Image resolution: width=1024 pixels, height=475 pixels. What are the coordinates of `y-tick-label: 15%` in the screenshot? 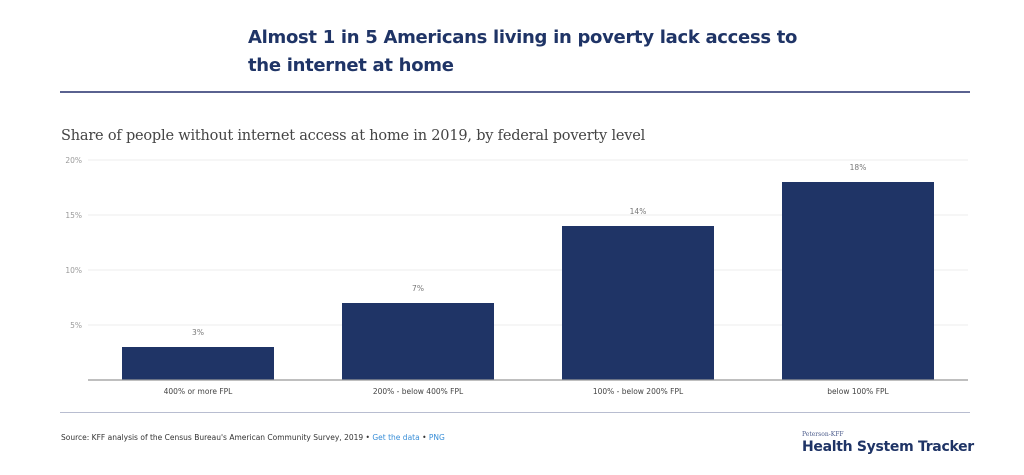 It's located at (73, 215).